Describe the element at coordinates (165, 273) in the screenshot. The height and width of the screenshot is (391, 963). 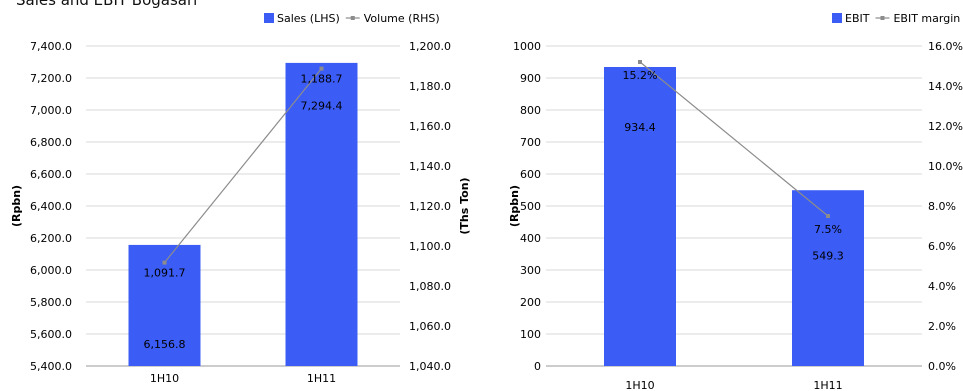
I see `chart-1-line-data-label: 1,091.7` at that location.